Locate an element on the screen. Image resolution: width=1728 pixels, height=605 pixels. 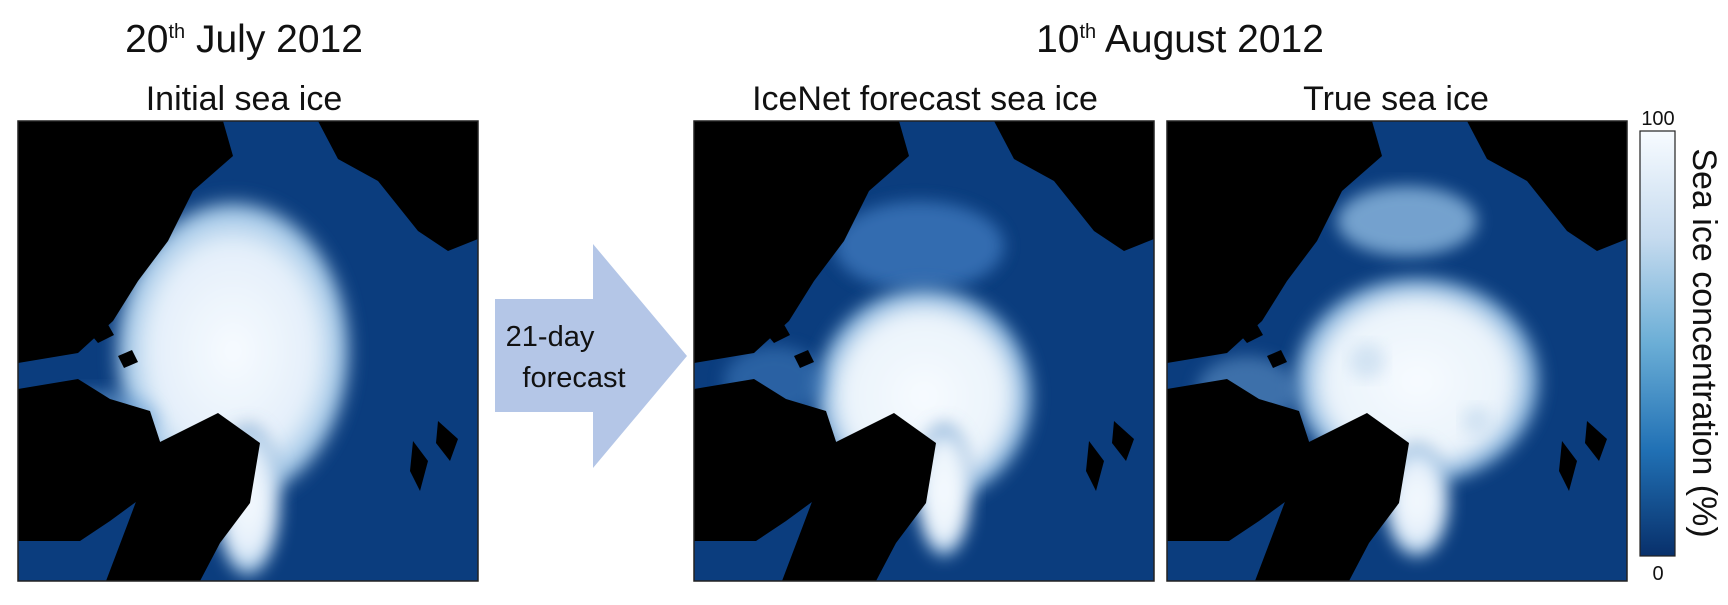
colorbar-max: 100 is located at coordinates (1657, 119).